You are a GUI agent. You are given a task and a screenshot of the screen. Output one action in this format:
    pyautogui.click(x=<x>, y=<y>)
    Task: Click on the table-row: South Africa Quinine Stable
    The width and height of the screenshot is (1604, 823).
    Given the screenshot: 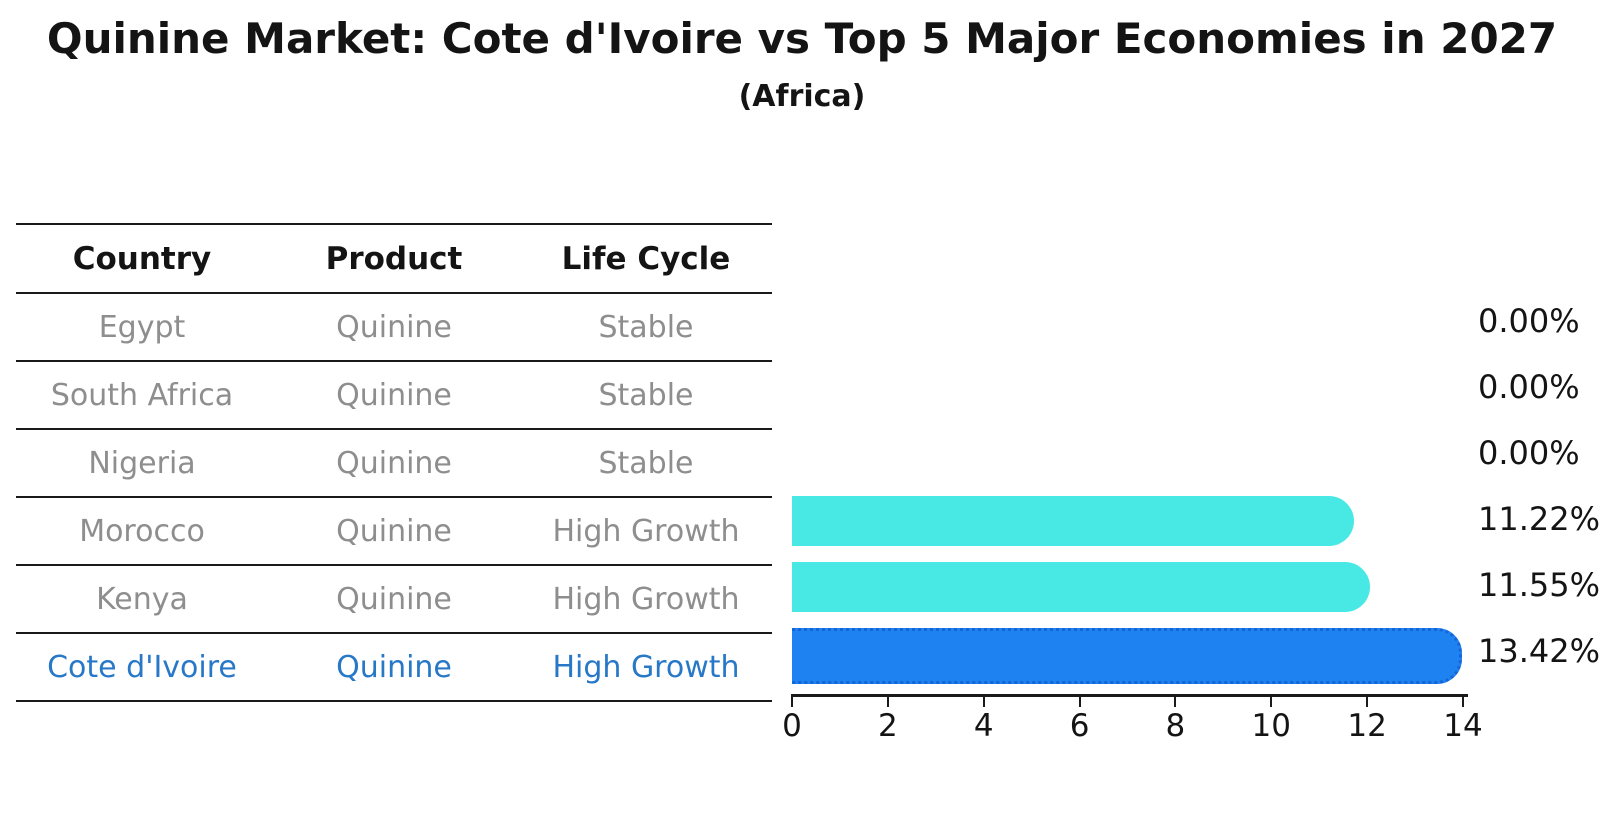 What is the action you would take?
    pyautogui.click(x=394, y=396)
    